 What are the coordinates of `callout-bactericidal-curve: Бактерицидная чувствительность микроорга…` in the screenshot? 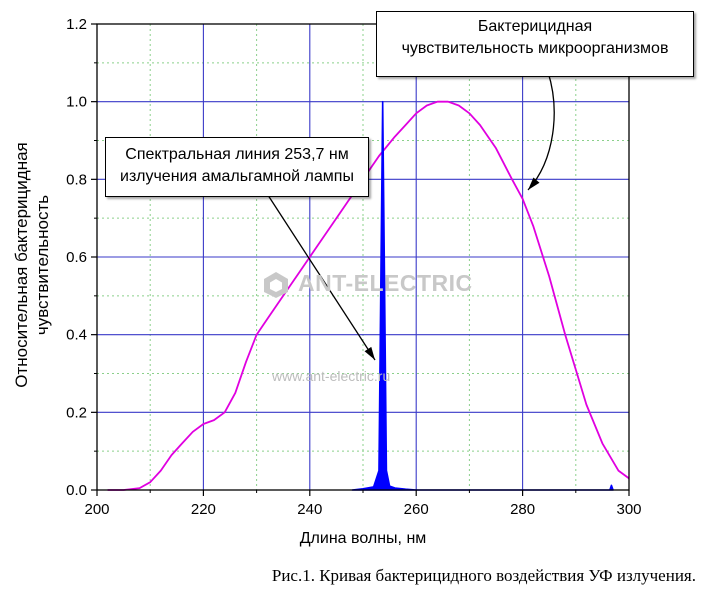 It's located at (535, 44).